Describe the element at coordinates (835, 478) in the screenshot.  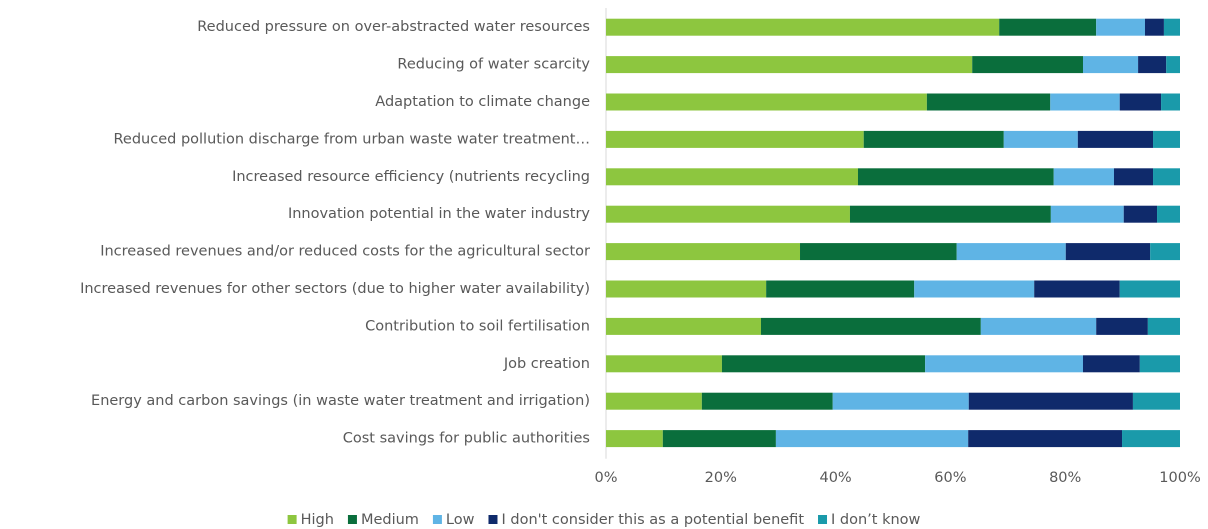
I see `x-tick-label: 40%` at that location.